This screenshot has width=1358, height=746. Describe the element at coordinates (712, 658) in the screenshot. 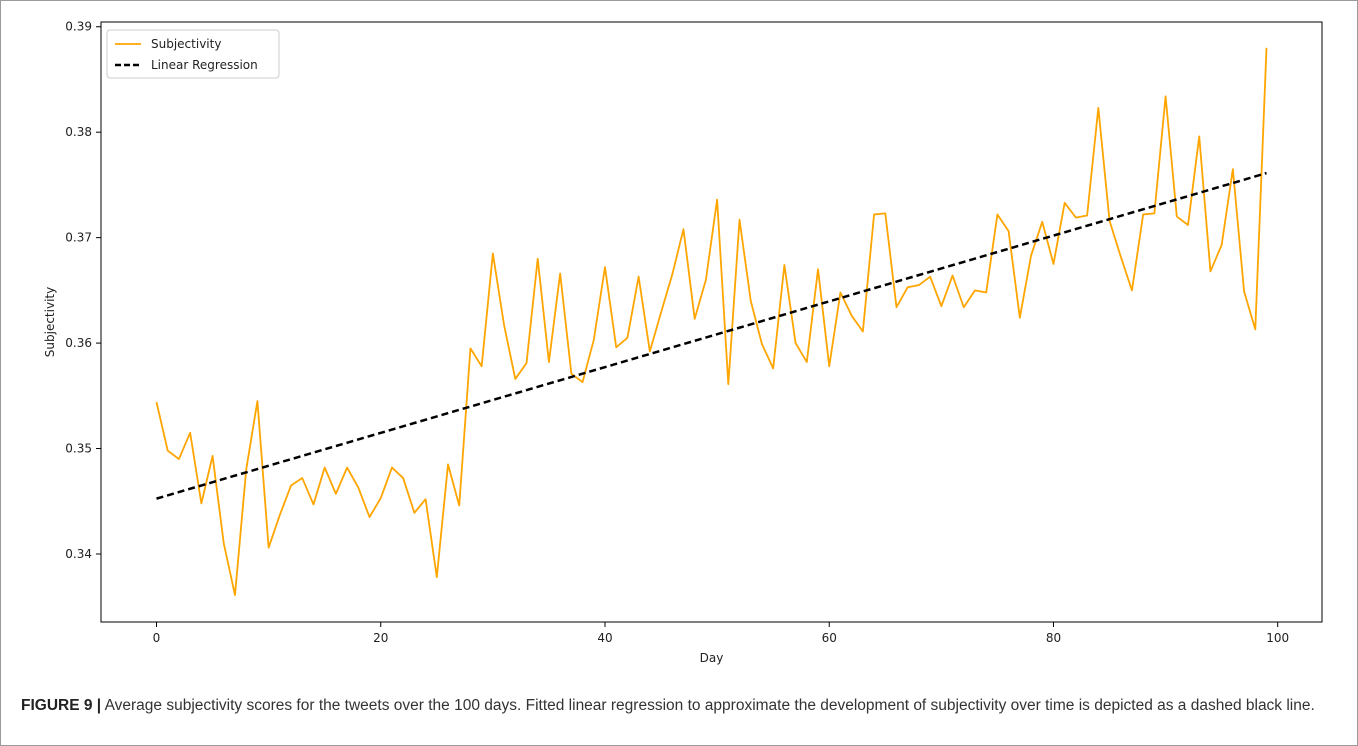

I see `x-axis-label: Day` at that location.